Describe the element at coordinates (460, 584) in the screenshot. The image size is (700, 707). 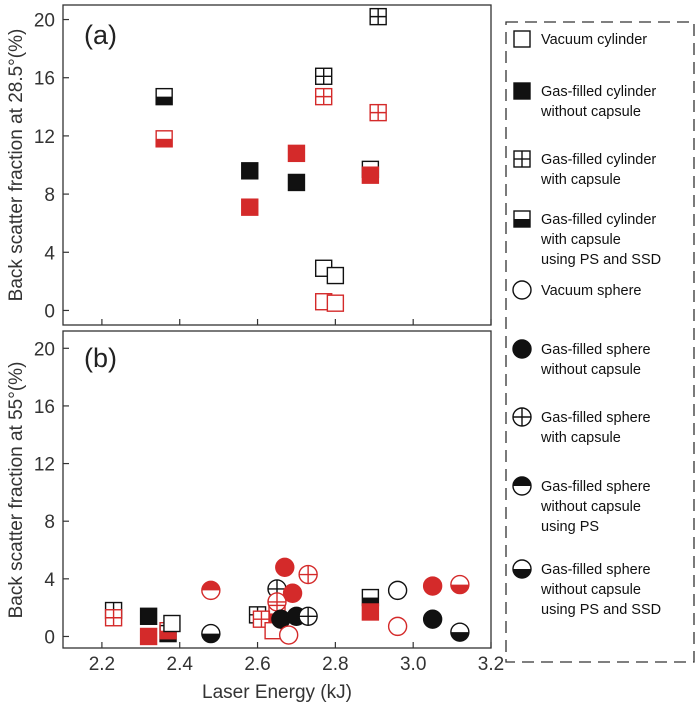
I see `data-point-gas-sph-capsule-ps-ssd-red` at that location.